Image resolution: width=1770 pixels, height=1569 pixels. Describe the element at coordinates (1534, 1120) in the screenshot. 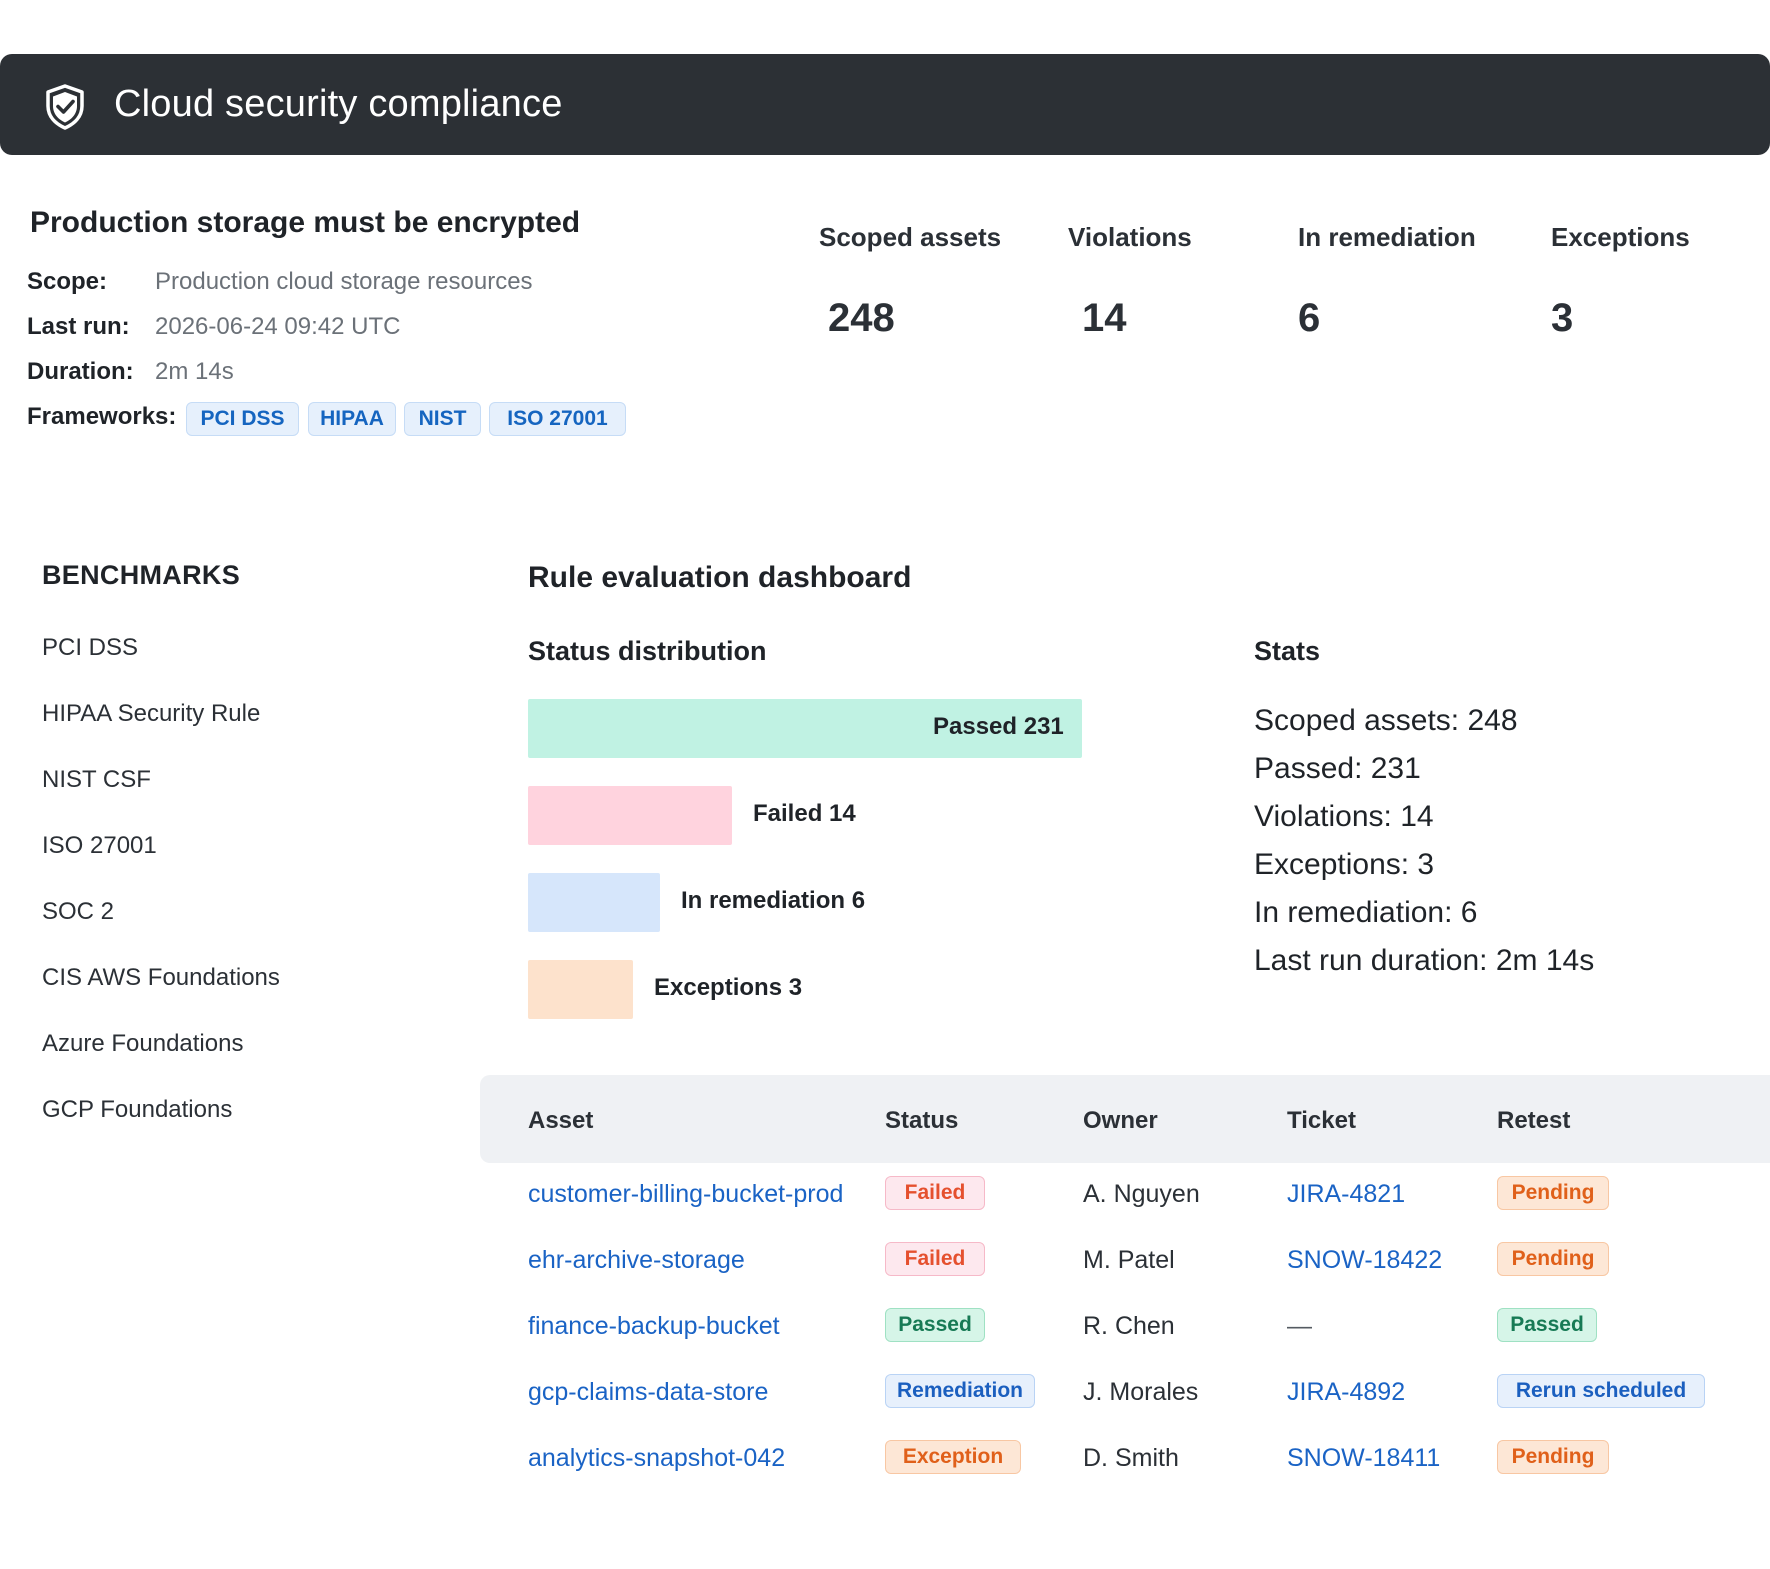

I see `column-header-retest: Retest` at that location.